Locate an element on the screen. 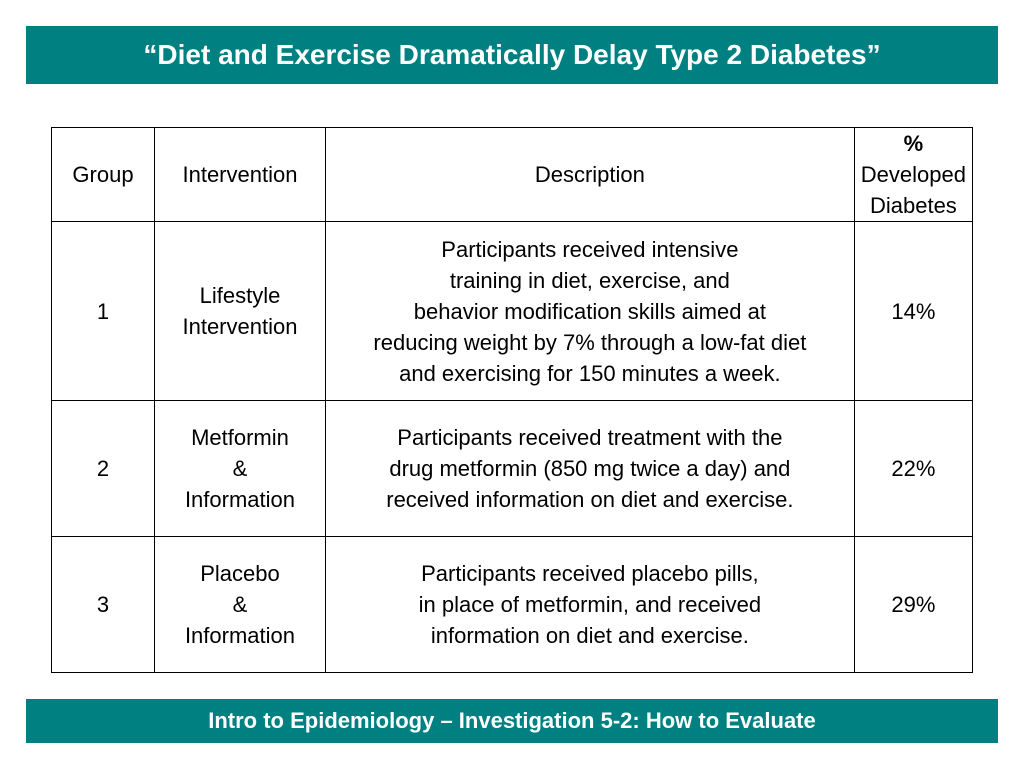 The width and height of the screenshot is (1024, 768). cell-group: 2 is located at coordinates (103, 468).